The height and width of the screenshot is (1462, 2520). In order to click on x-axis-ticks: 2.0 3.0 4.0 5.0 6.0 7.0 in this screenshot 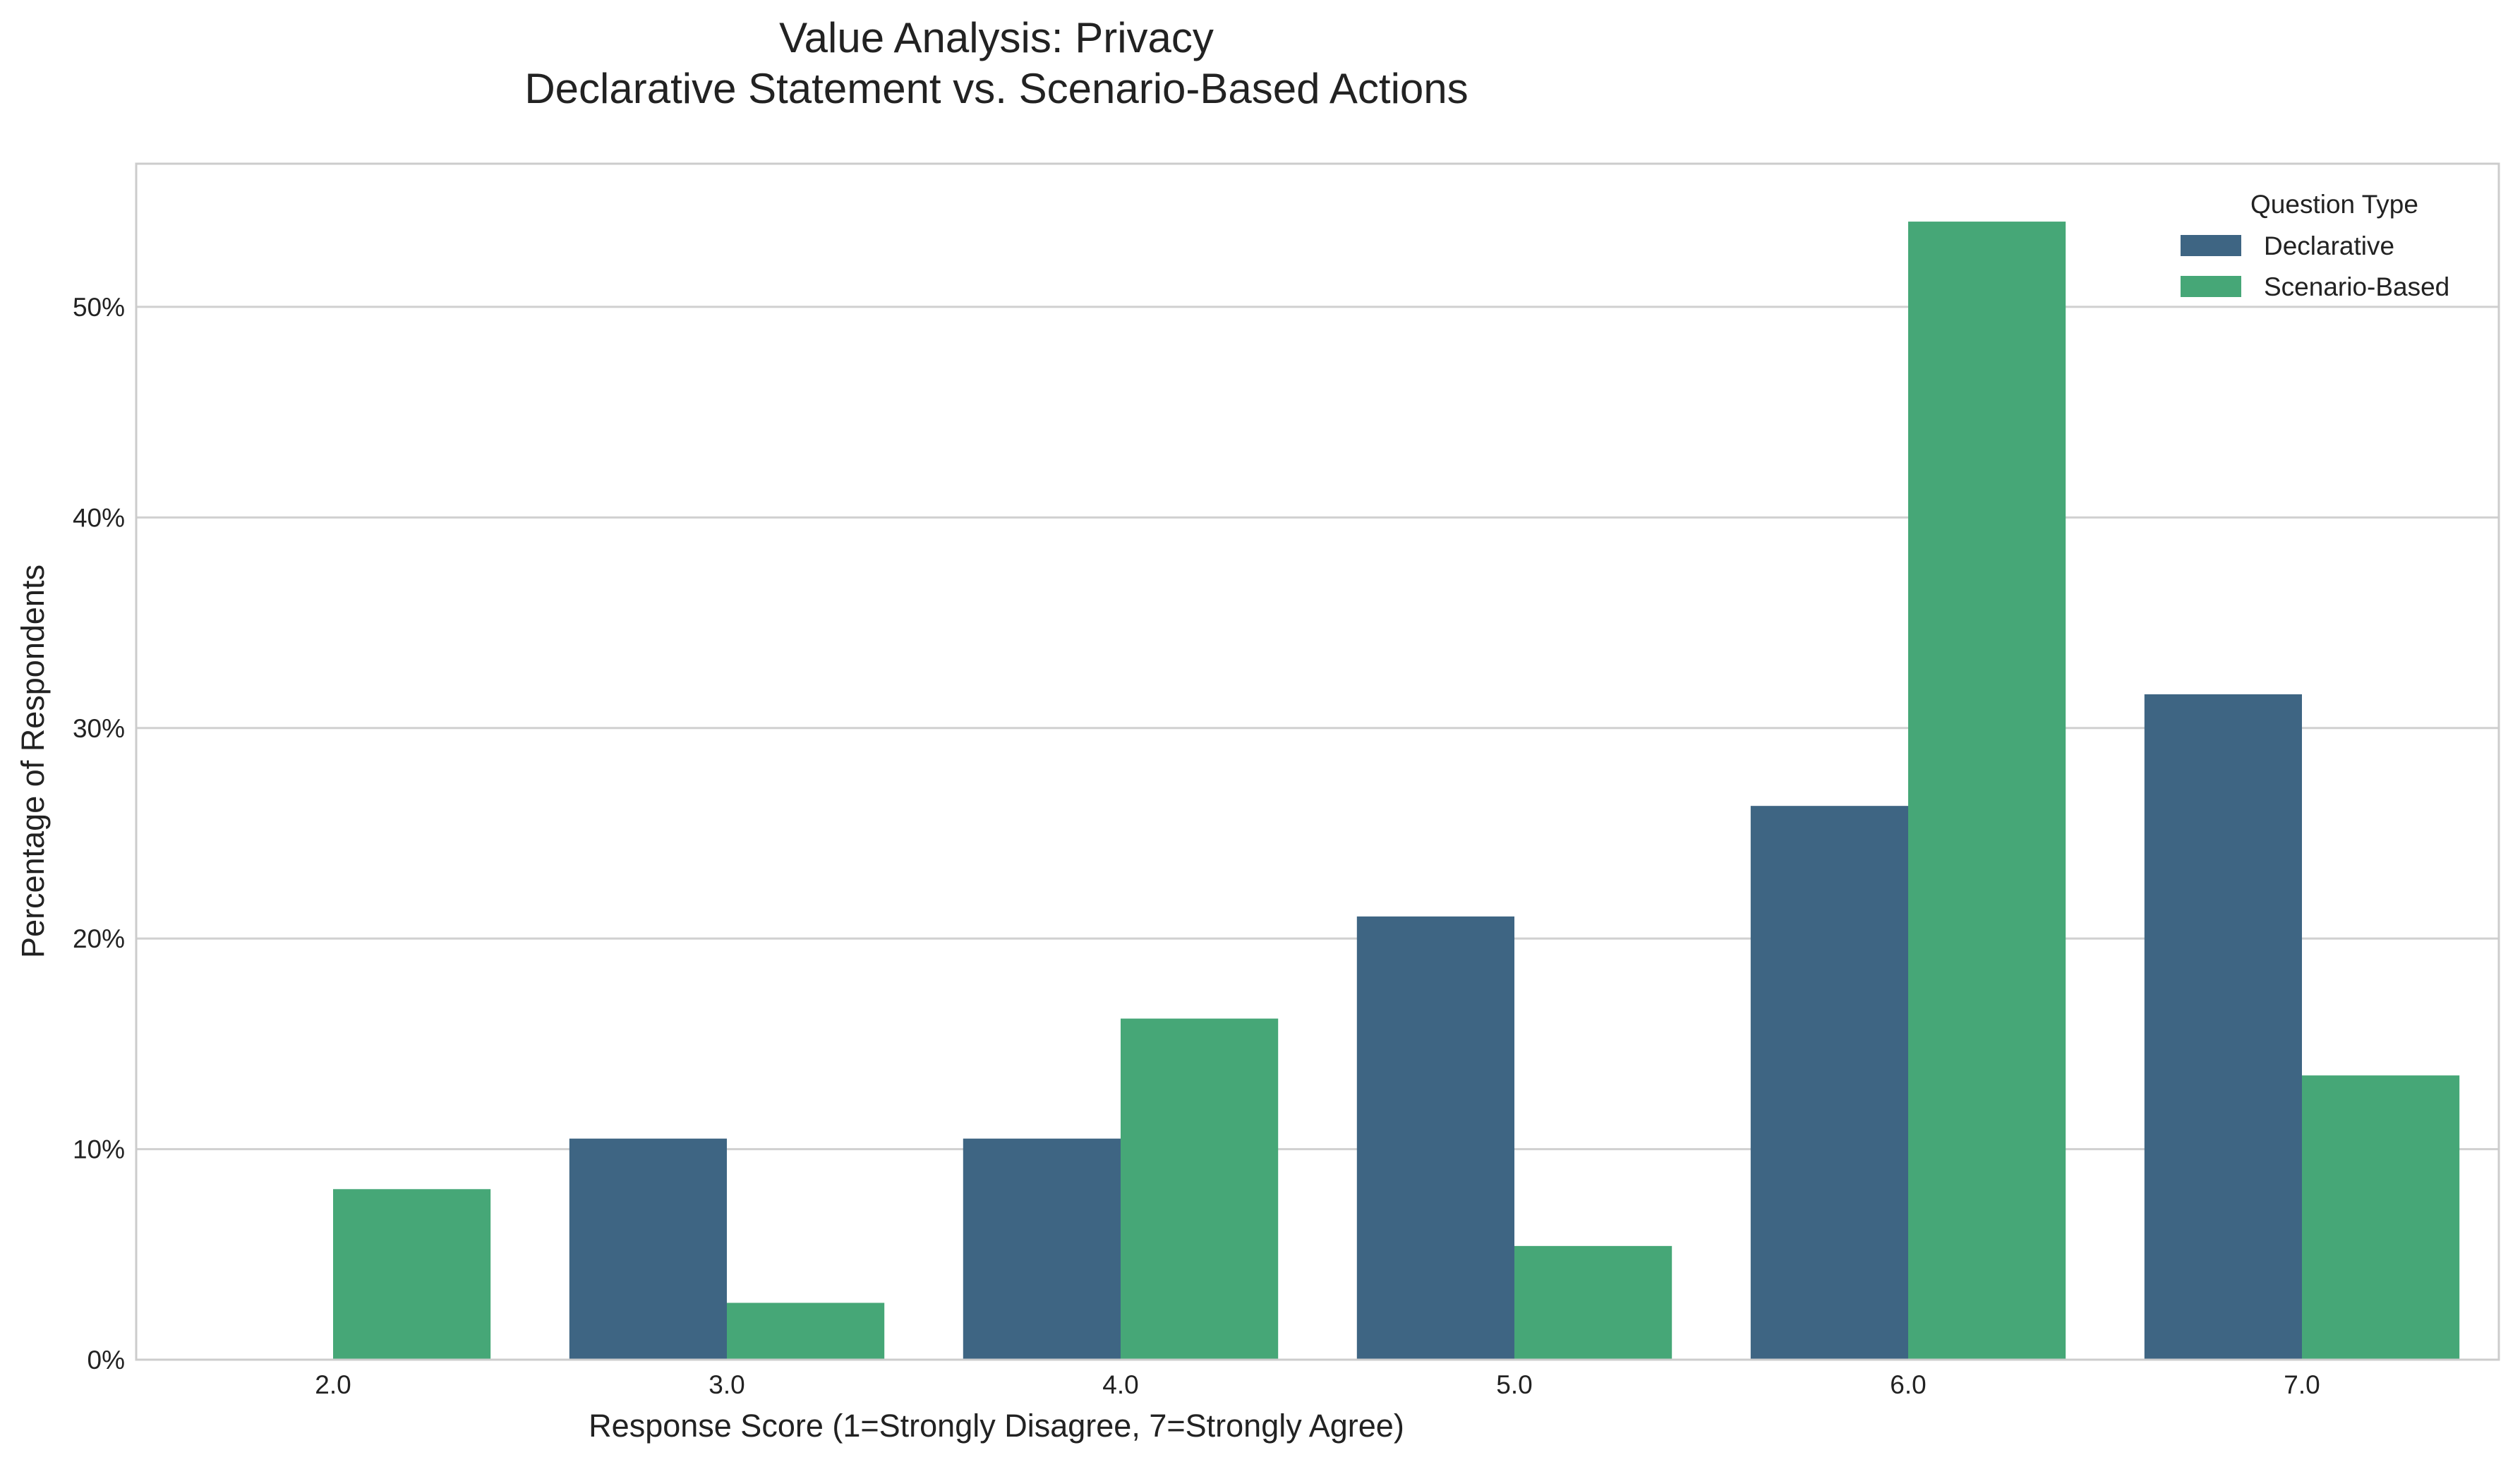, I will do `click(1317, 1384)`.